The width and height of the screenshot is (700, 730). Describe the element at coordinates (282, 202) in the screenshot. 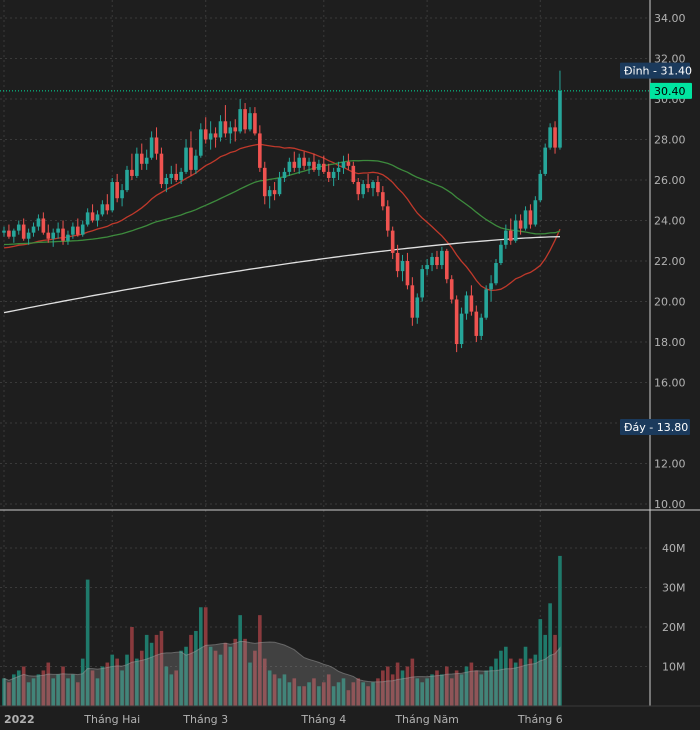

I see `ma-mid-line` at that location.